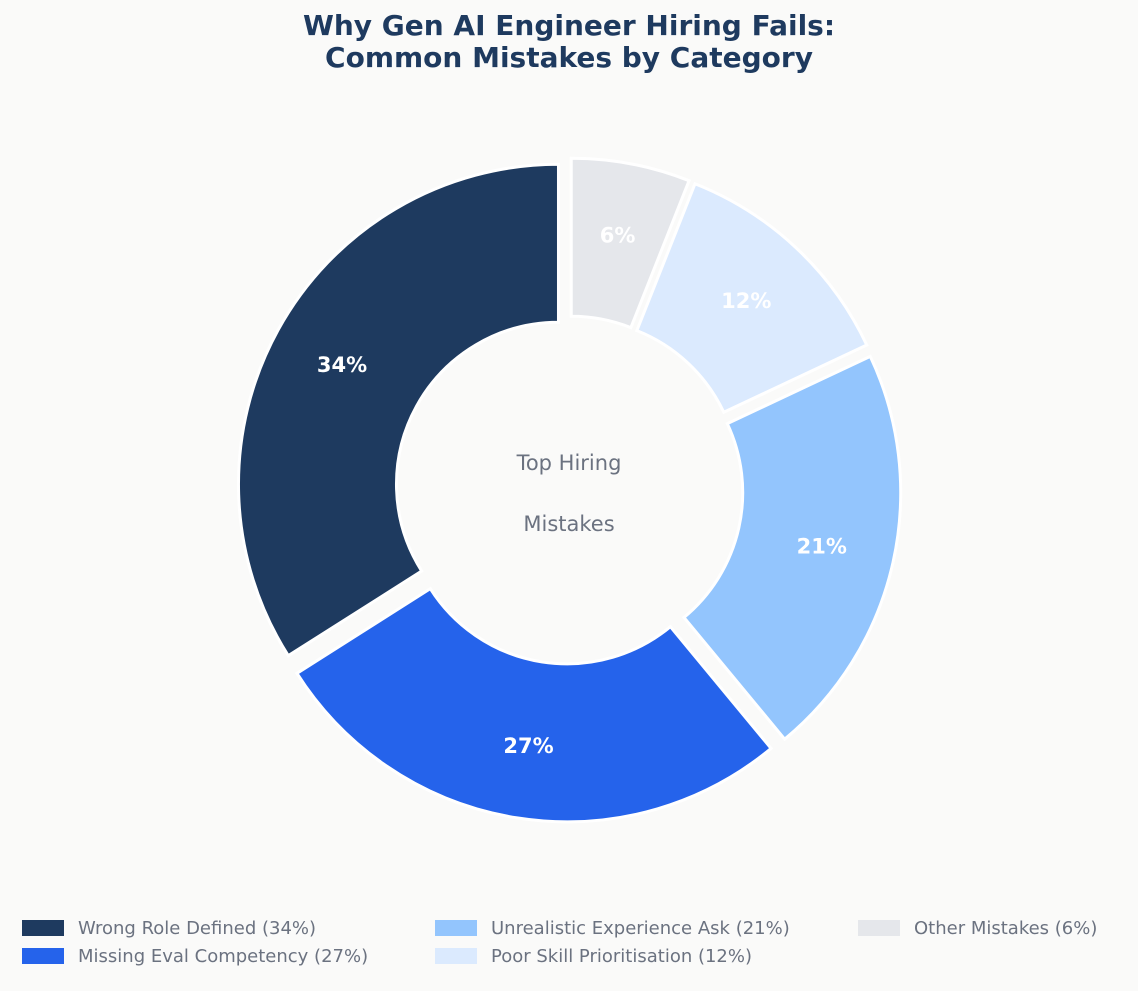  Describe the element at coordinates (618, 236) in the screenshot. I see `slice-value-label: 6%` at that location.